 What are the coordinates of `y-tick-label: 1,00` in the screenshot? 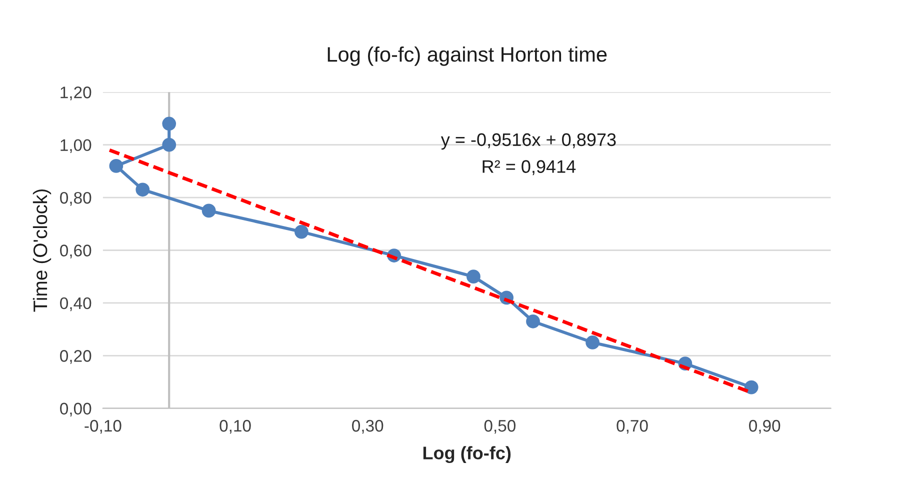 It's located at (76, 146).